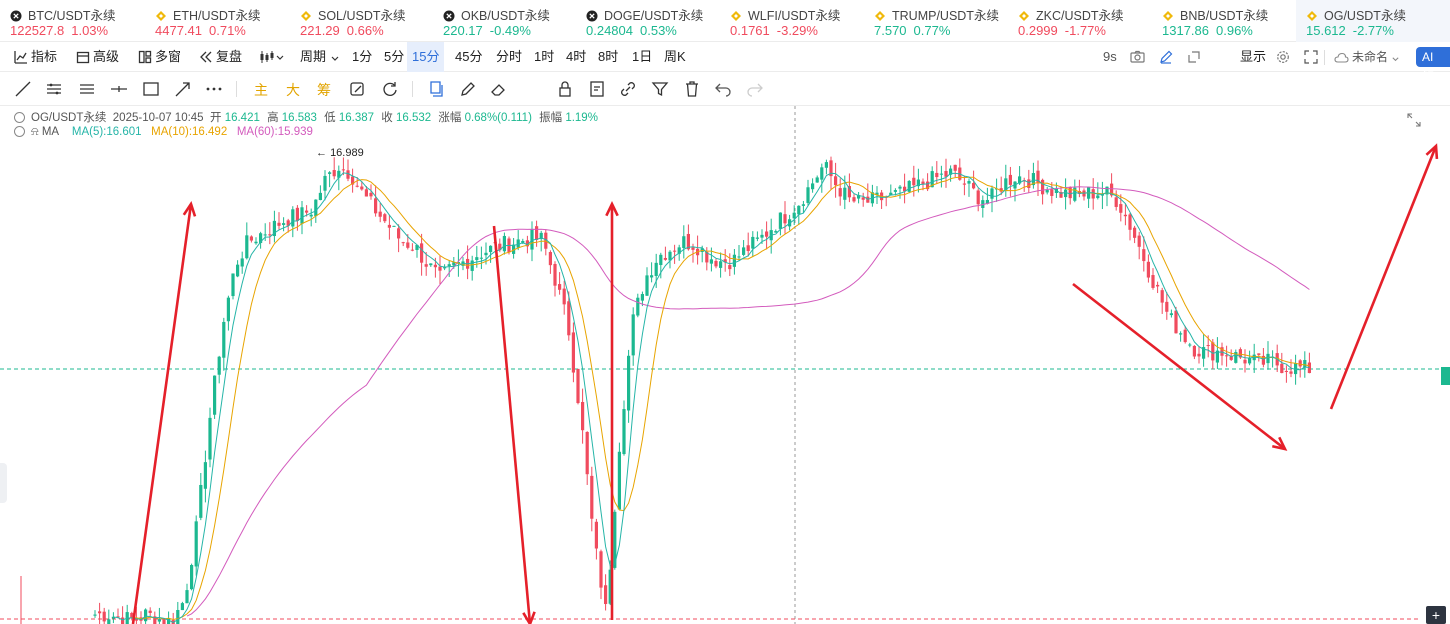 The width and height of the screenshot is (1450, 624). I want to click on ticker-price: 122527.8, so click(37, 30).